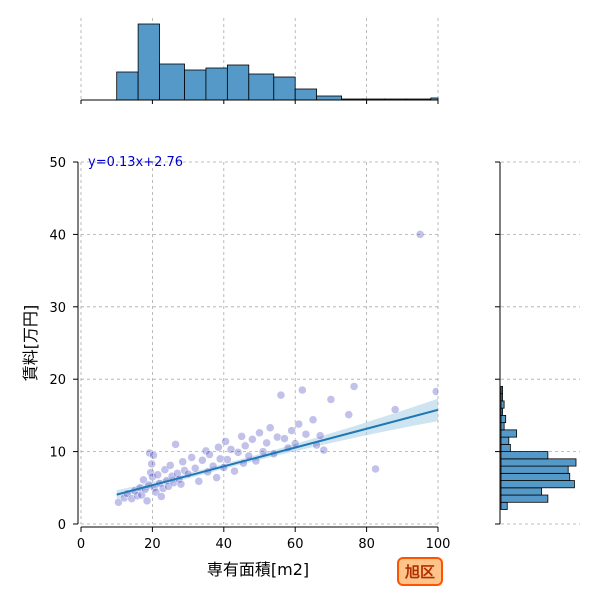 The width and height of the screenshot is (600, 600). Describe the element at coordinates (366, 544) in the screenshot. I see `x-tick-label: 80` at that location.